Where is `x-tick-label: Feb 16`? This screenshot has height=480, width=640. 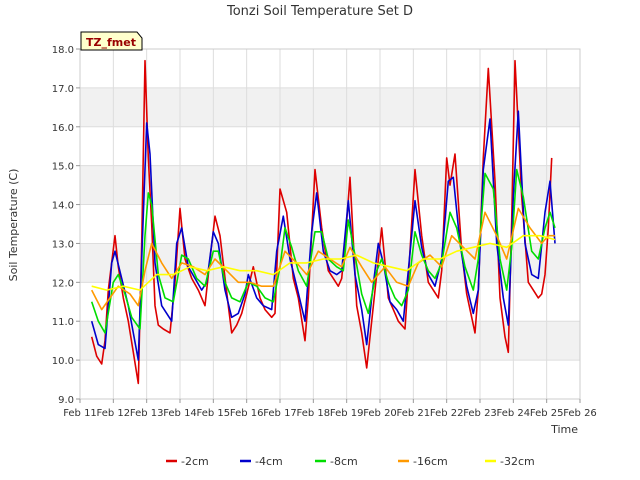 x-tick-label: Feb 16 is located at coordinates (247, 413).